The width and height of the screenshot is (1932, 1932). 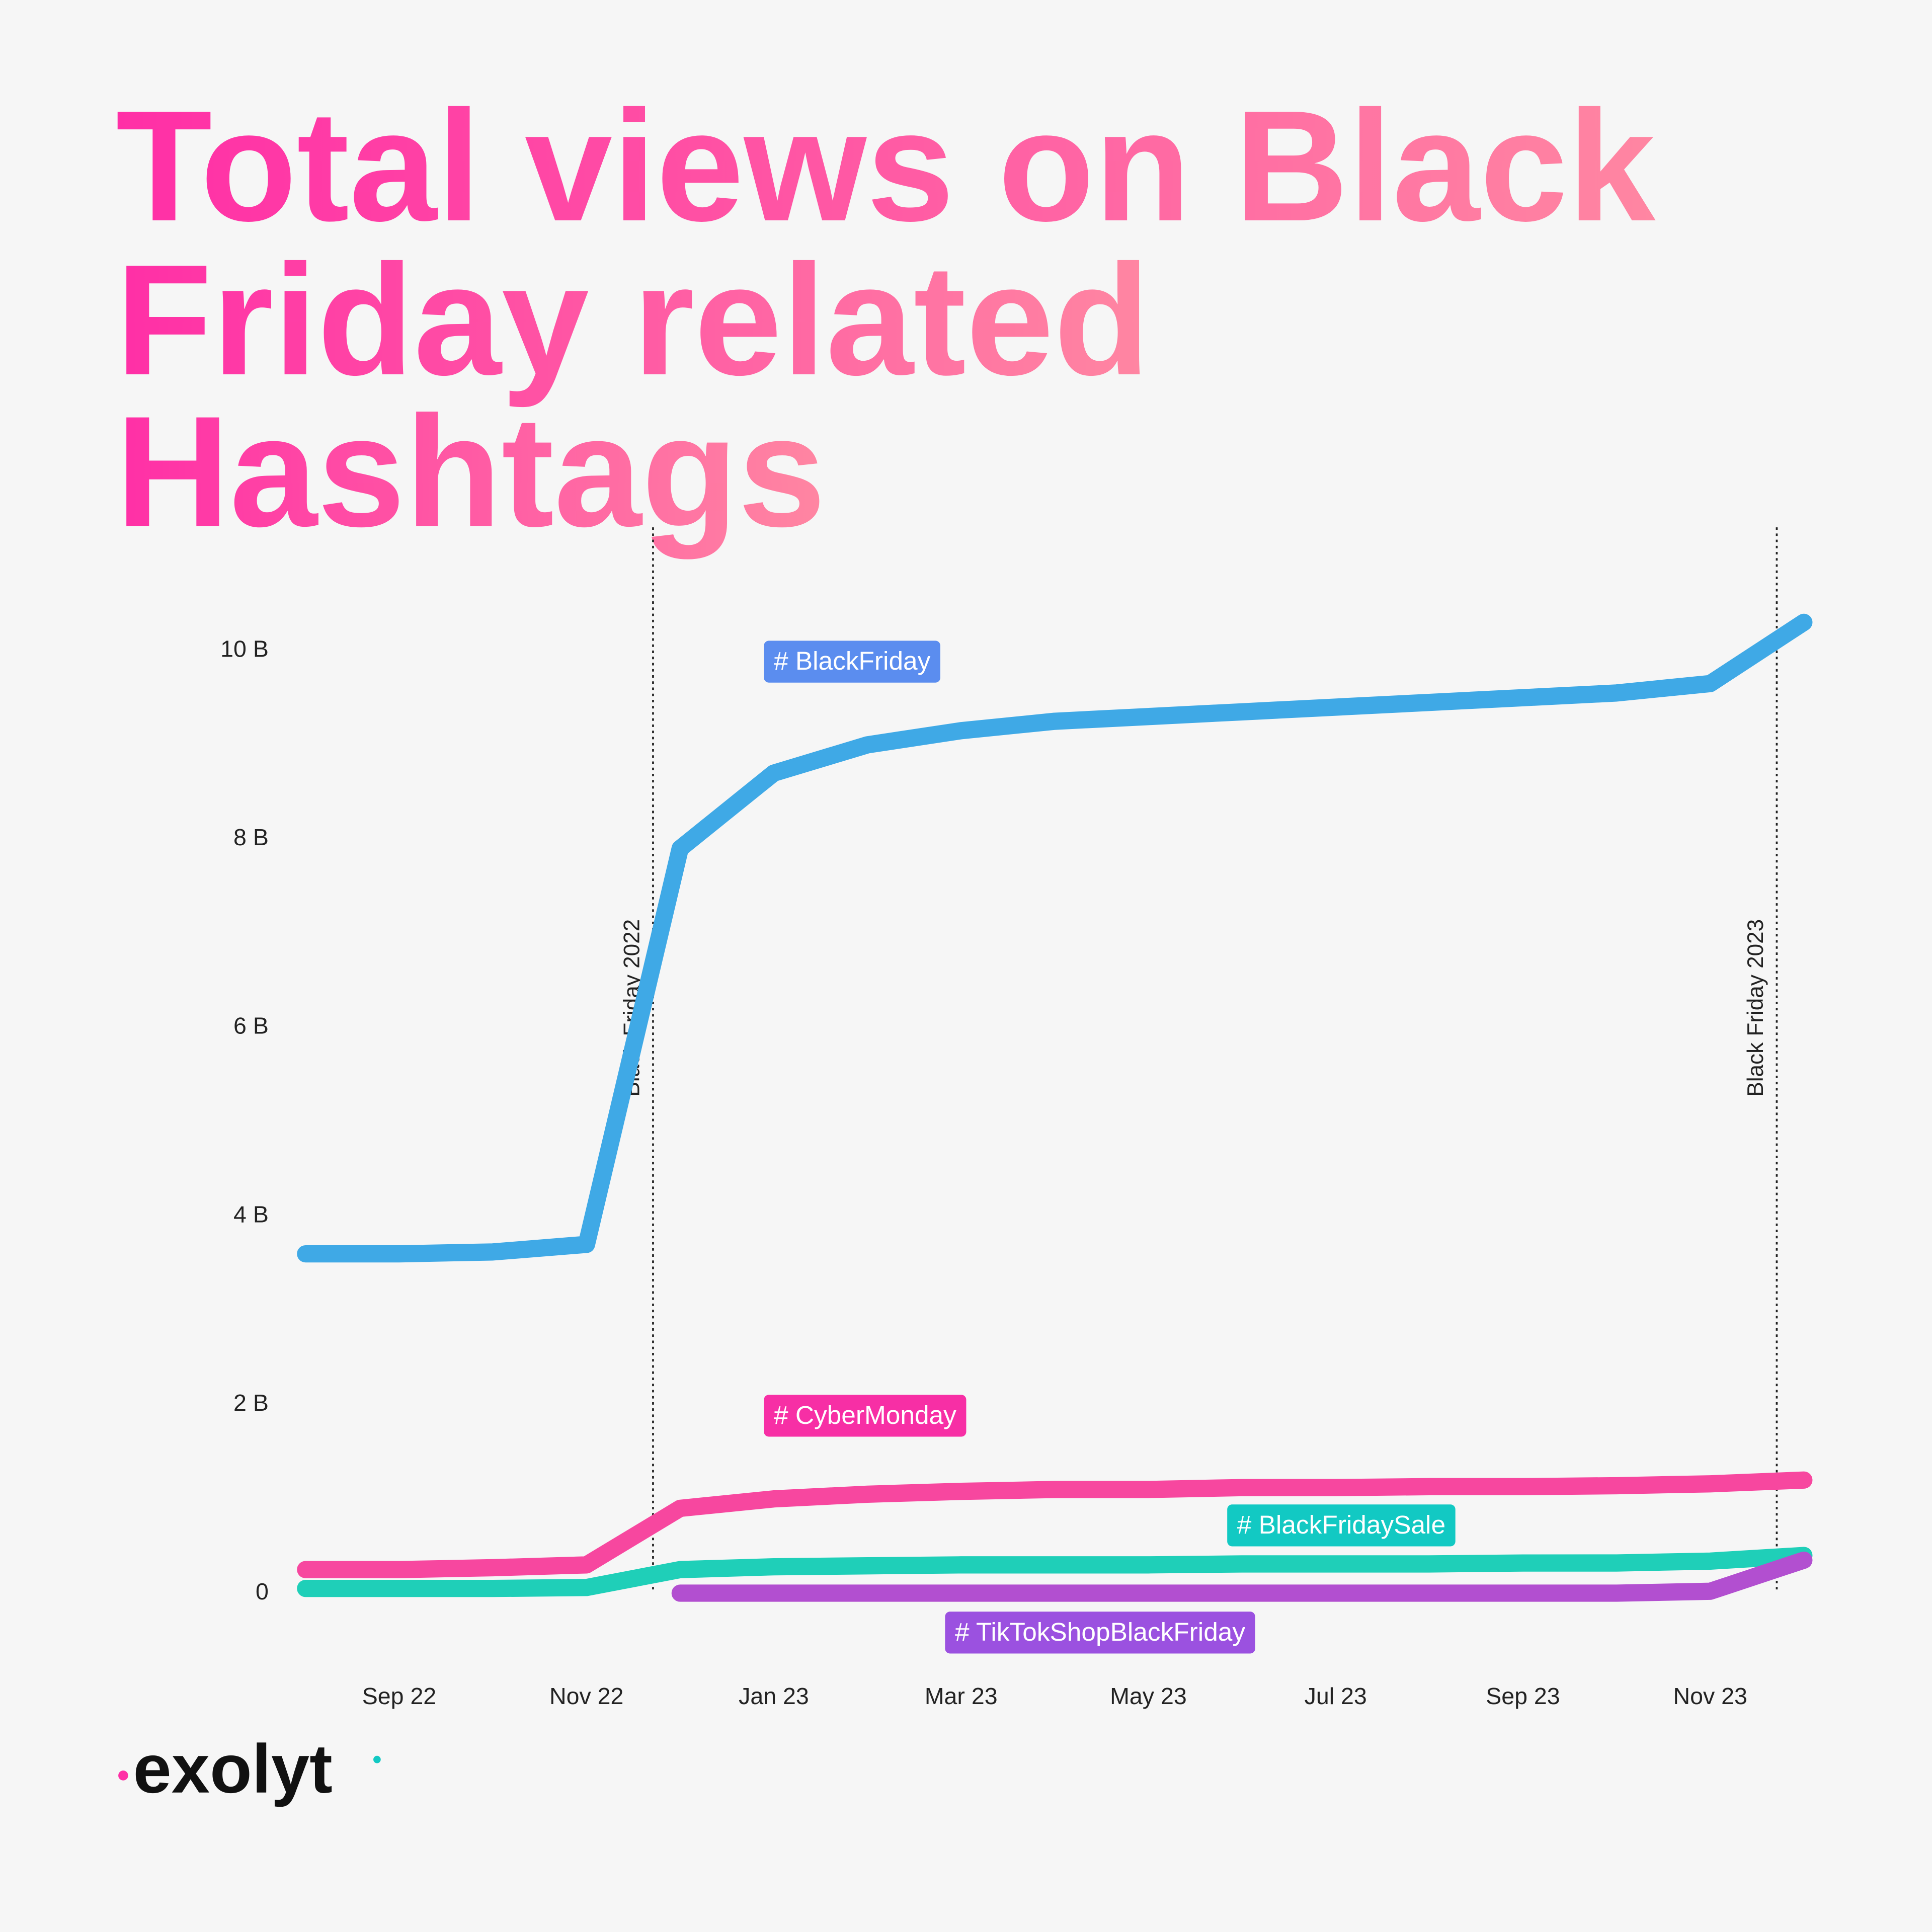 What do you see at coordinates (1149, 1696) in the screenshot?
I see `x-tick-label: May 23` at bounding box center [1149, 1696].